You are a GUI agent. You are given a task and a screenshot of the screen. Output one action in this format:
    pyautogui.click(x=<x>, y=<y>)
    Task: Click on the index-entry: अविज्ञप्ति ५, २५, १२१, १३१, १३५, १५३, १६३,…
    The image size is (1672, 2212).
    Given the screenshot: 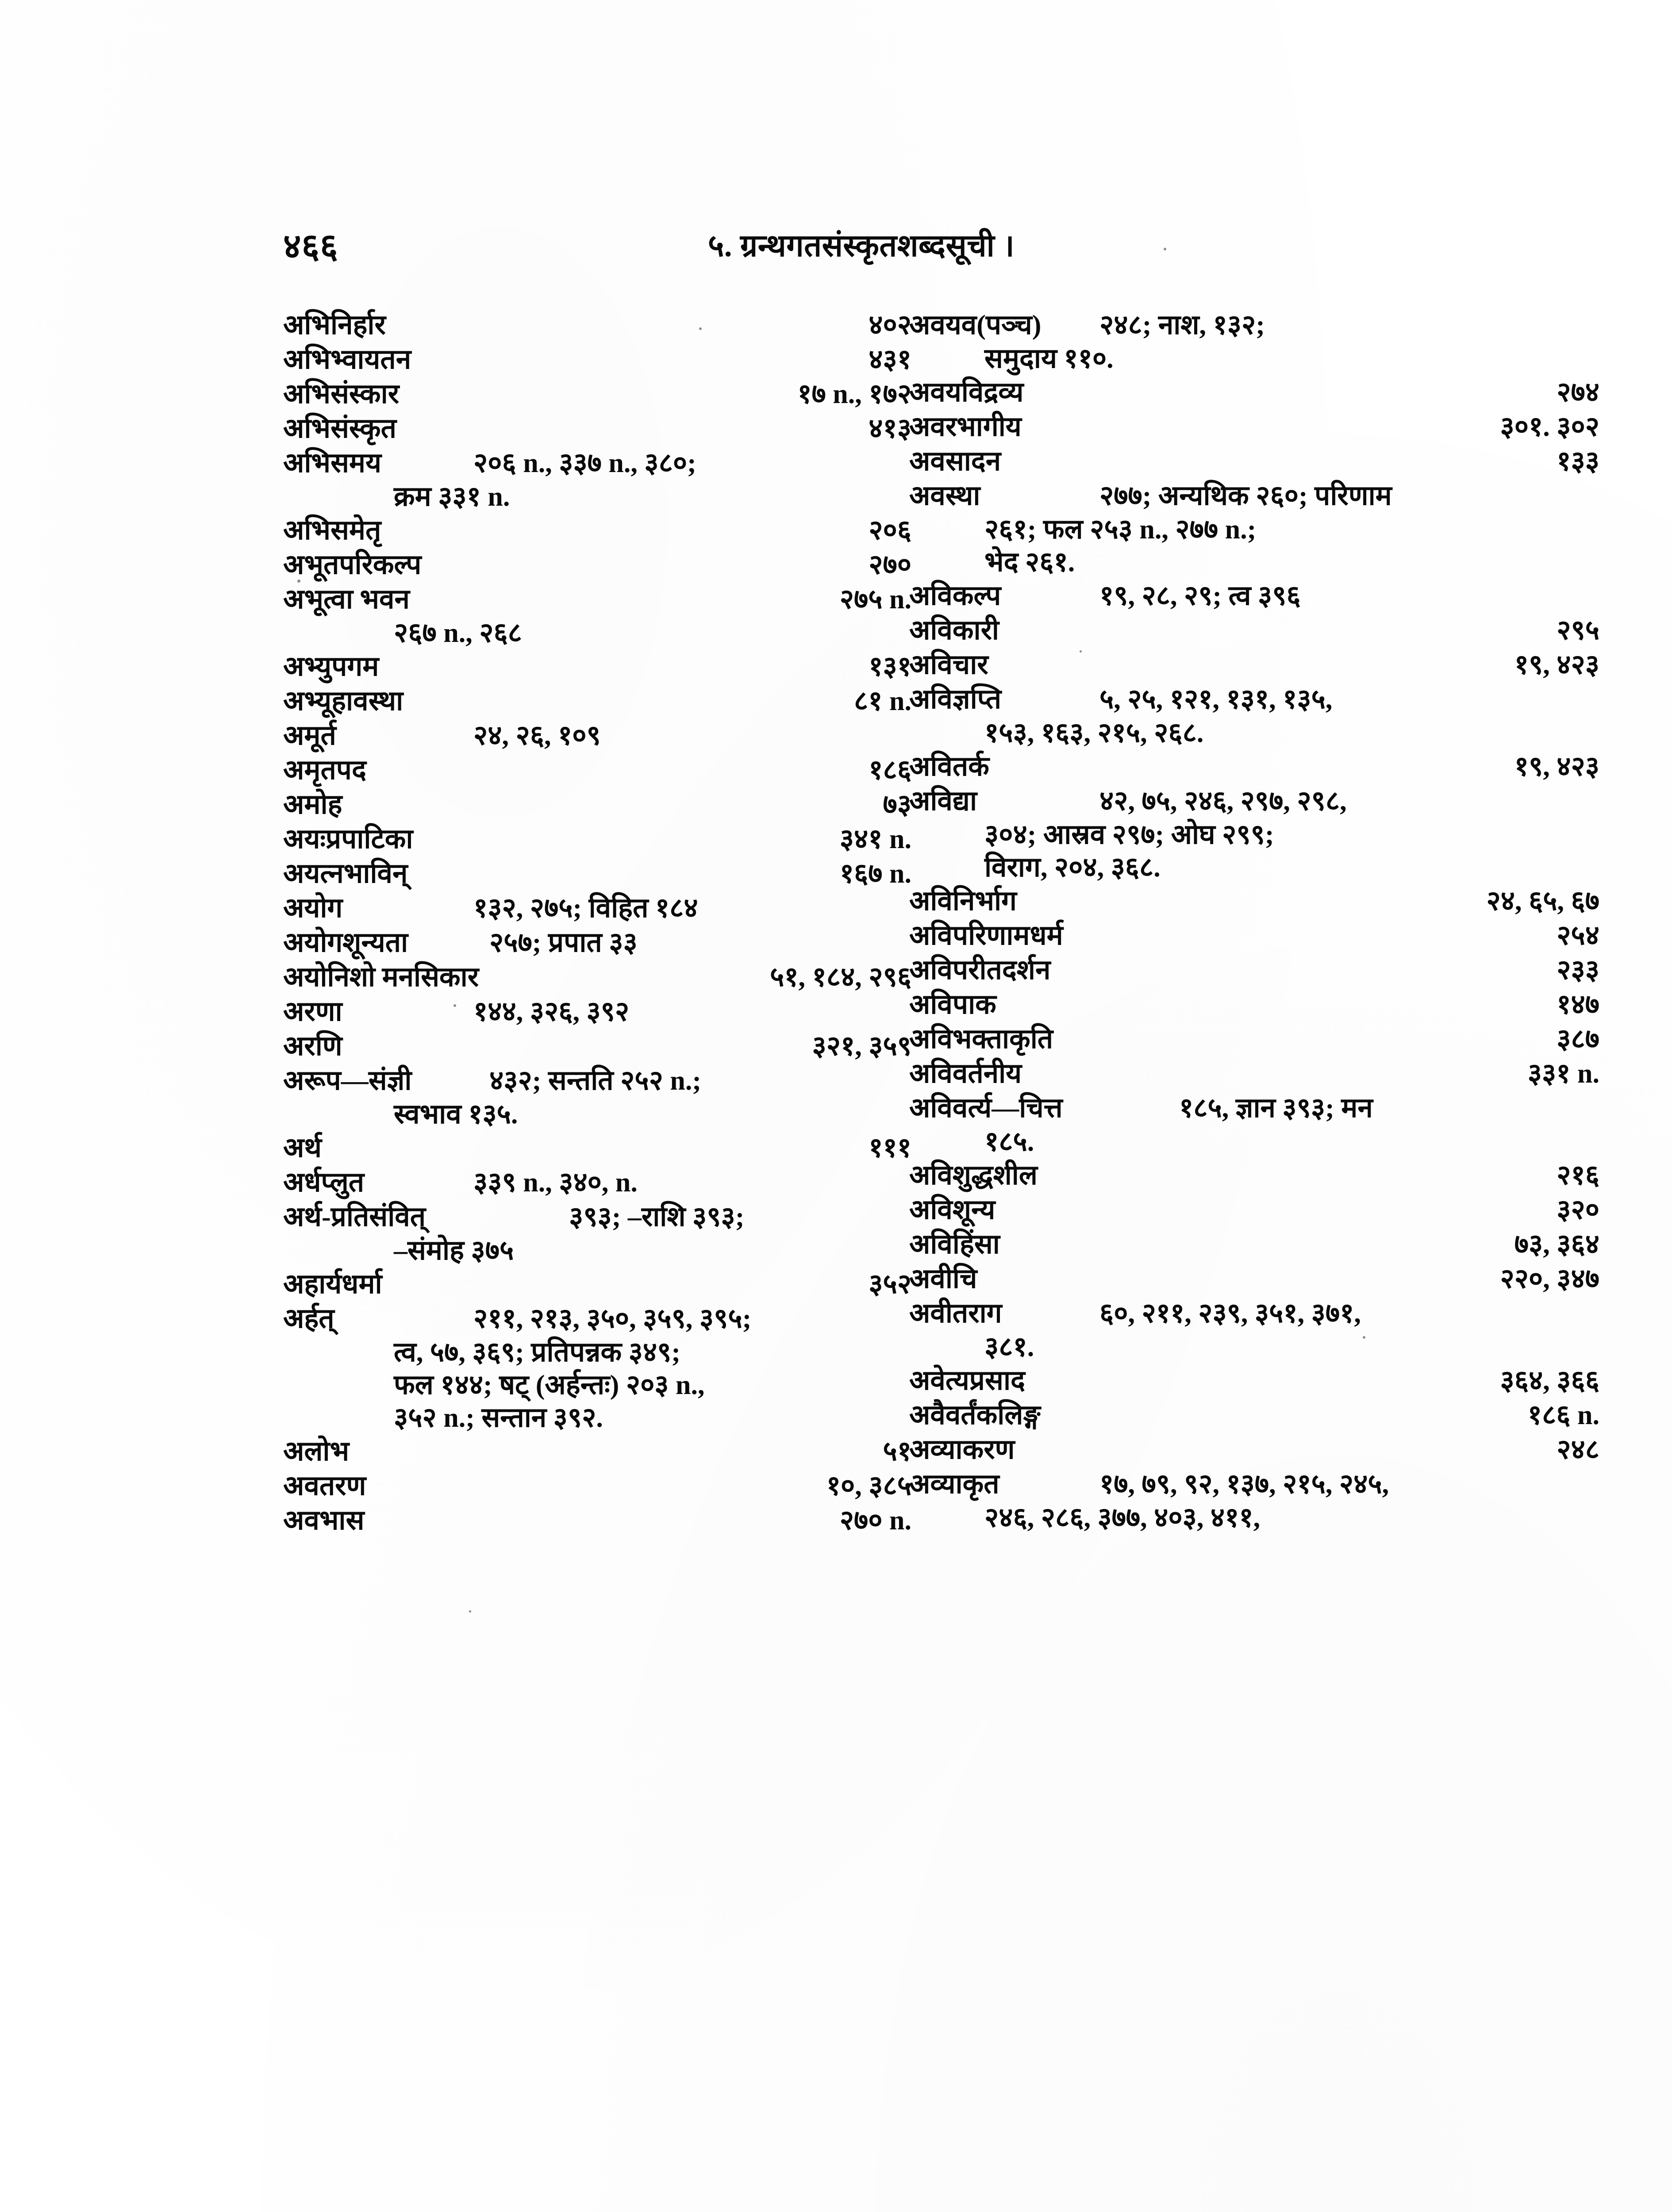 What is the action you would take?
    pyautogui.click(x=1254, y=714)
    